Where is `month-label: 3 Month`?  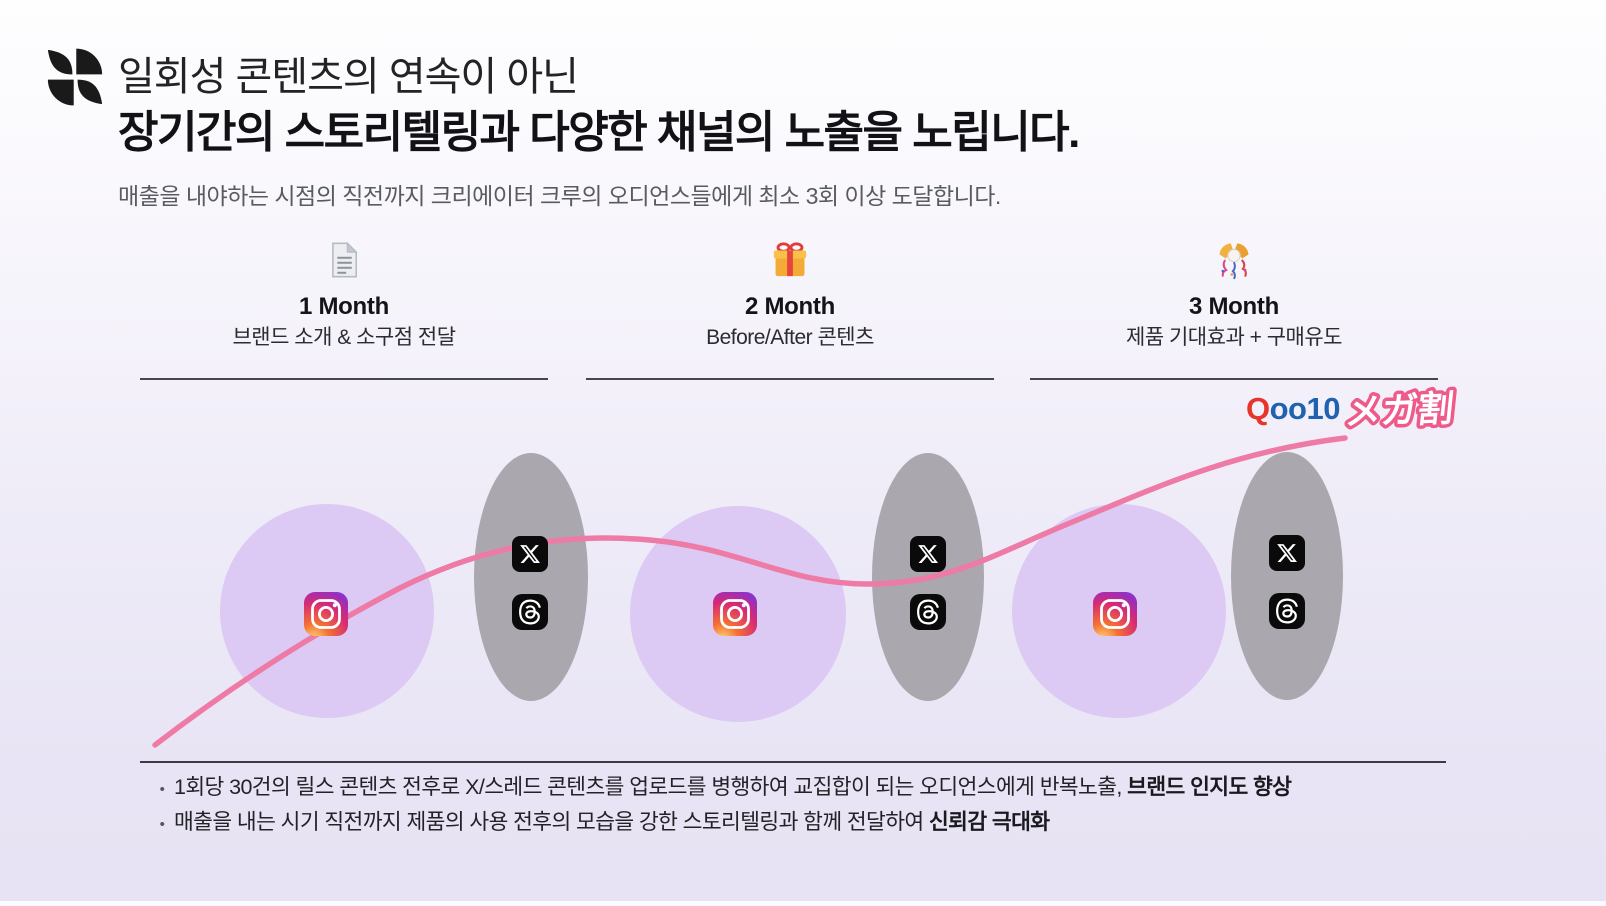 month-label: 3 Month is located at coordinates (1234, 306).